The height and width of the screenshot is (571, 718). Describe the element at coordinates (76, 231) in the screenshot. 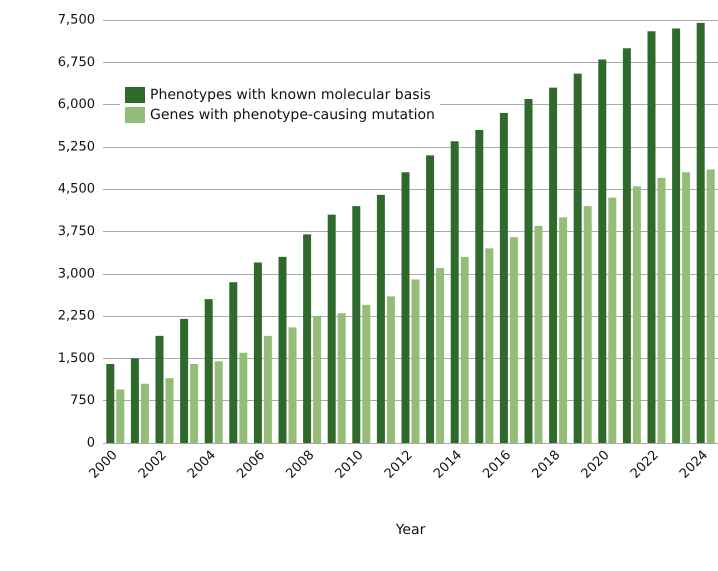

I see `y-tick-label: 3,750` at that location.